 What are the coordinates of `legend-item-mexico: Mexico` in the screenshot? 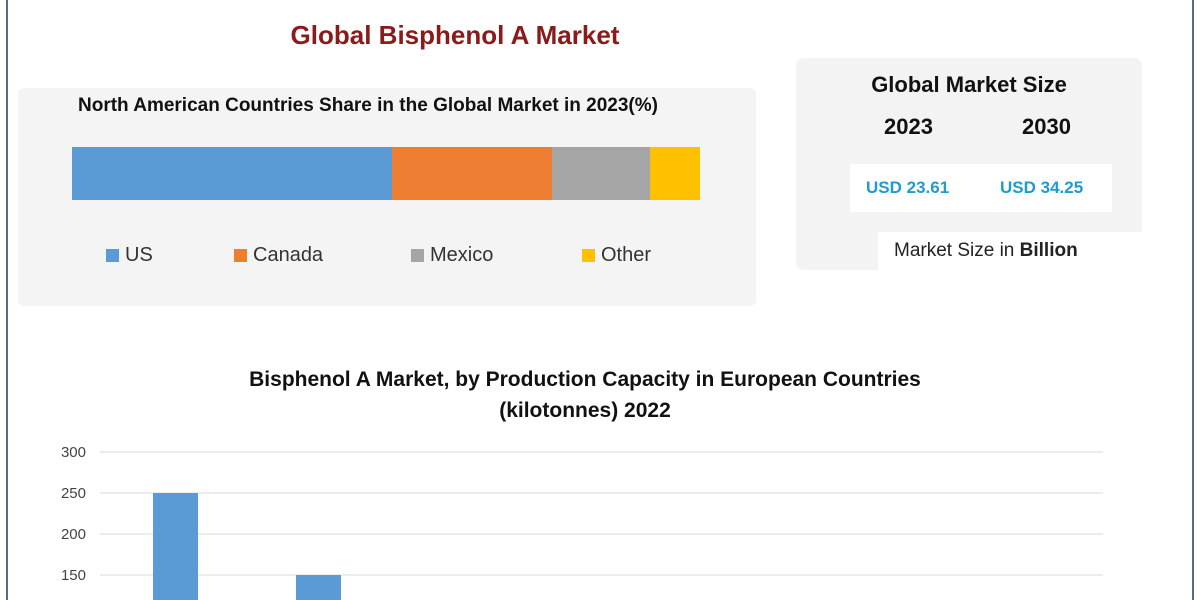 It's located at (452, 255).